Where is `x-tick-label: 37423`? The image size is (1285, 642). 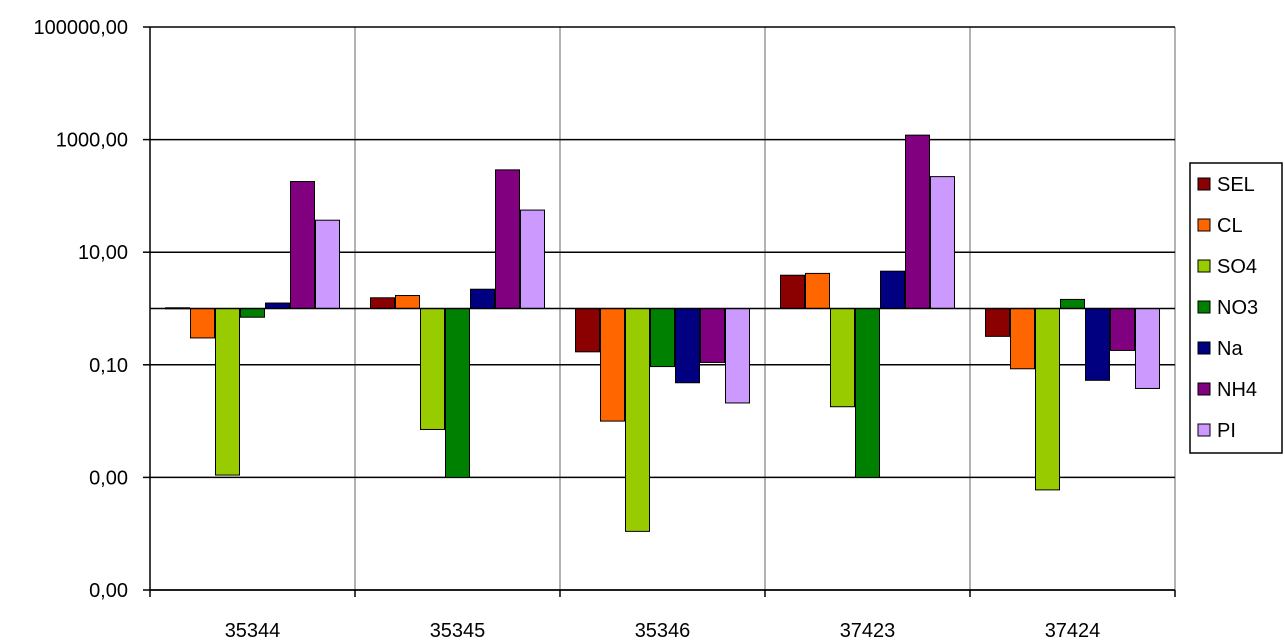 x-tick-label: 37423 is located at coordinates (868, 631).